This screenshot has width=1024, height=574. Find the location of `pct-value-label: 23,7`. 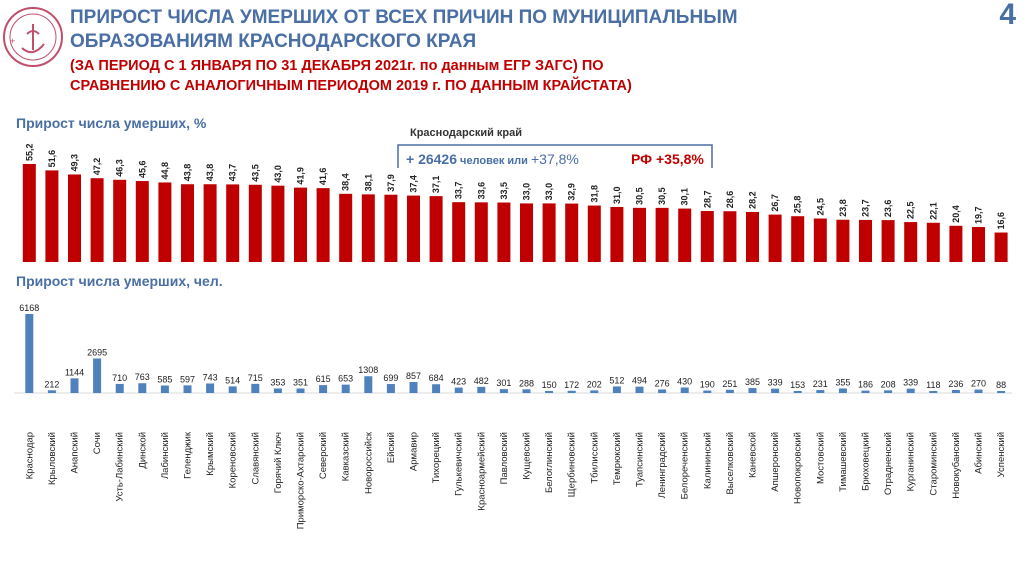

pct-value-label: 23,7 is located at coordinates (866, 208).